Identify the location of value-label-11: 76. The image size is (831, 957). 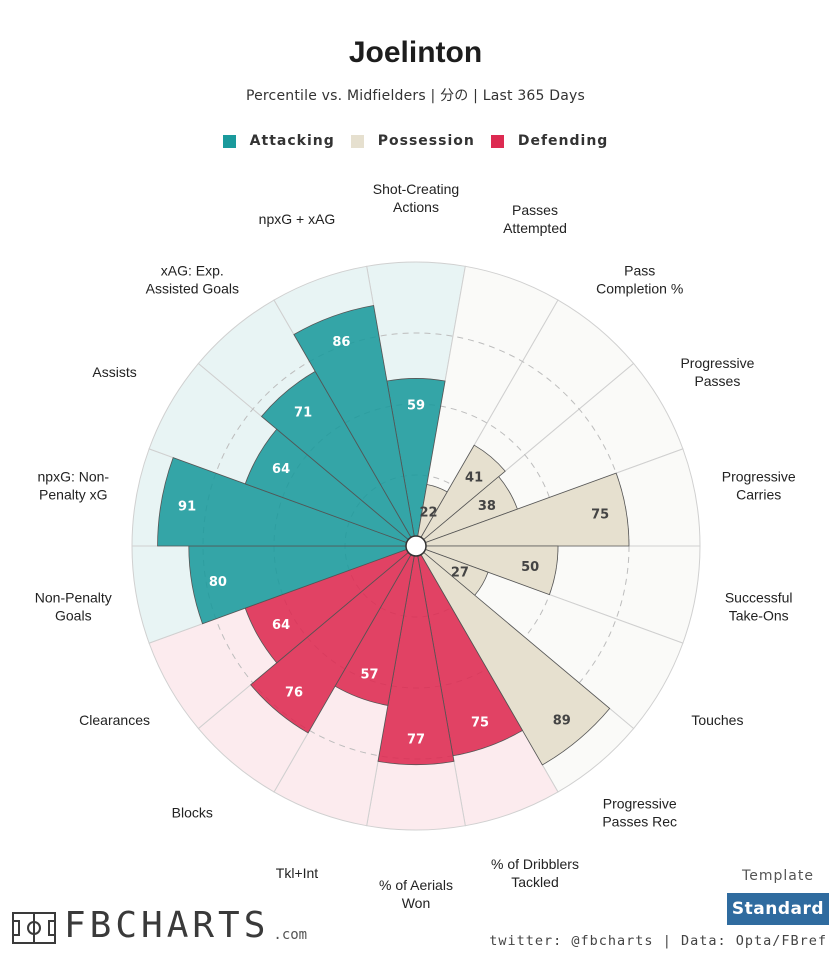
(294, 692).